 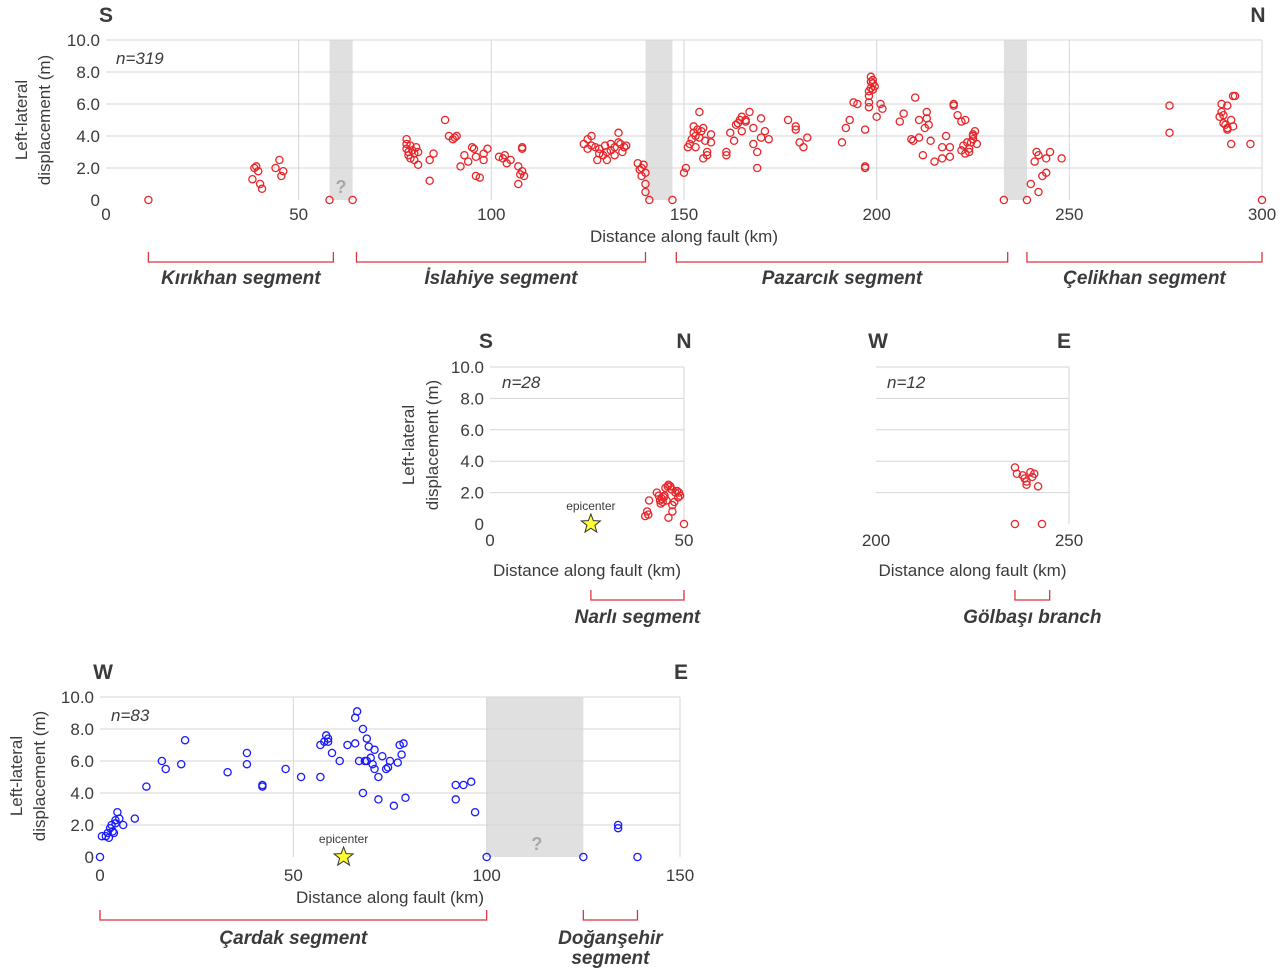 I want to click on data-gap-band, so click(x=341, y=120).